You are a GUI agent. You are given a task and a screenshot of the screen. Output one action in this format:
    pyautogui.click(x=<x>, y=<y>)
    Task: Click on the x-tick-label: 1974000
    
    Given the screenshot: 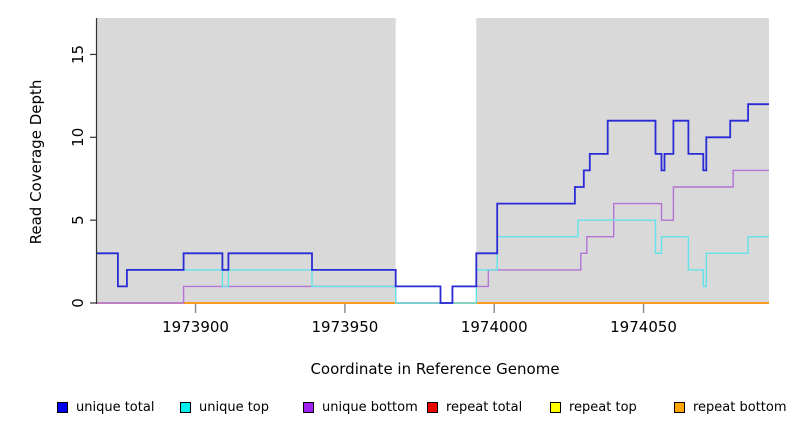 What is the action you would take?
    pyautogui.click(x=494, y=327)
    